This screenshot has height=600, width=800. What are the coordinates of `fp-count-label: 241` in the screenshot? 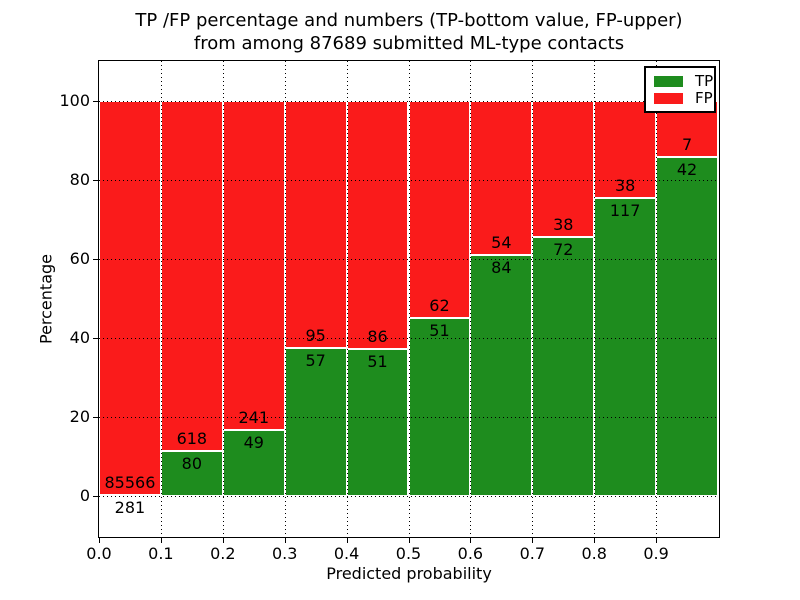 It's located at (254, 417).